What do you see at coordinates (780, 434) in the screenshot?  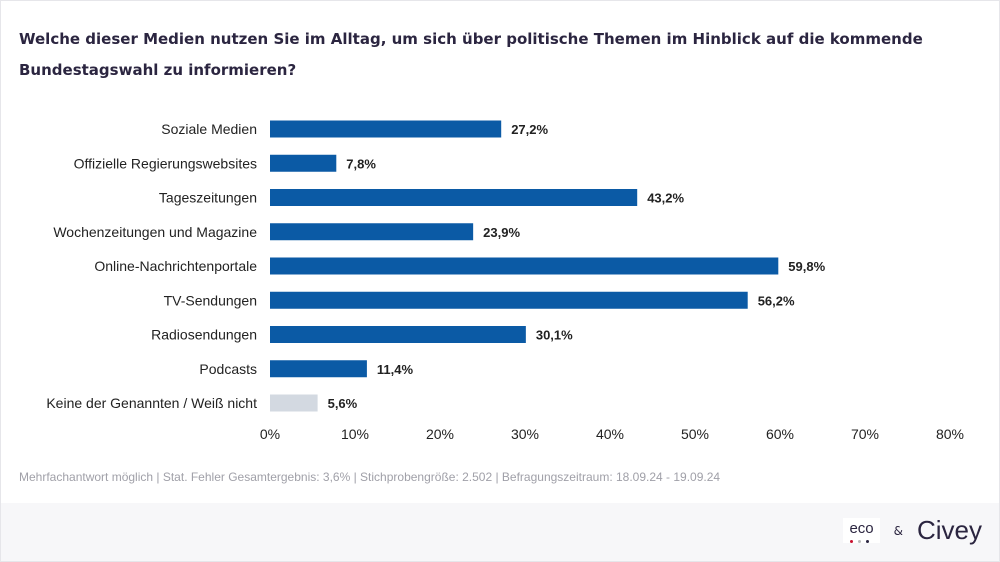 I see `x-tick-label: 60%` at bounding box center [780, 434].